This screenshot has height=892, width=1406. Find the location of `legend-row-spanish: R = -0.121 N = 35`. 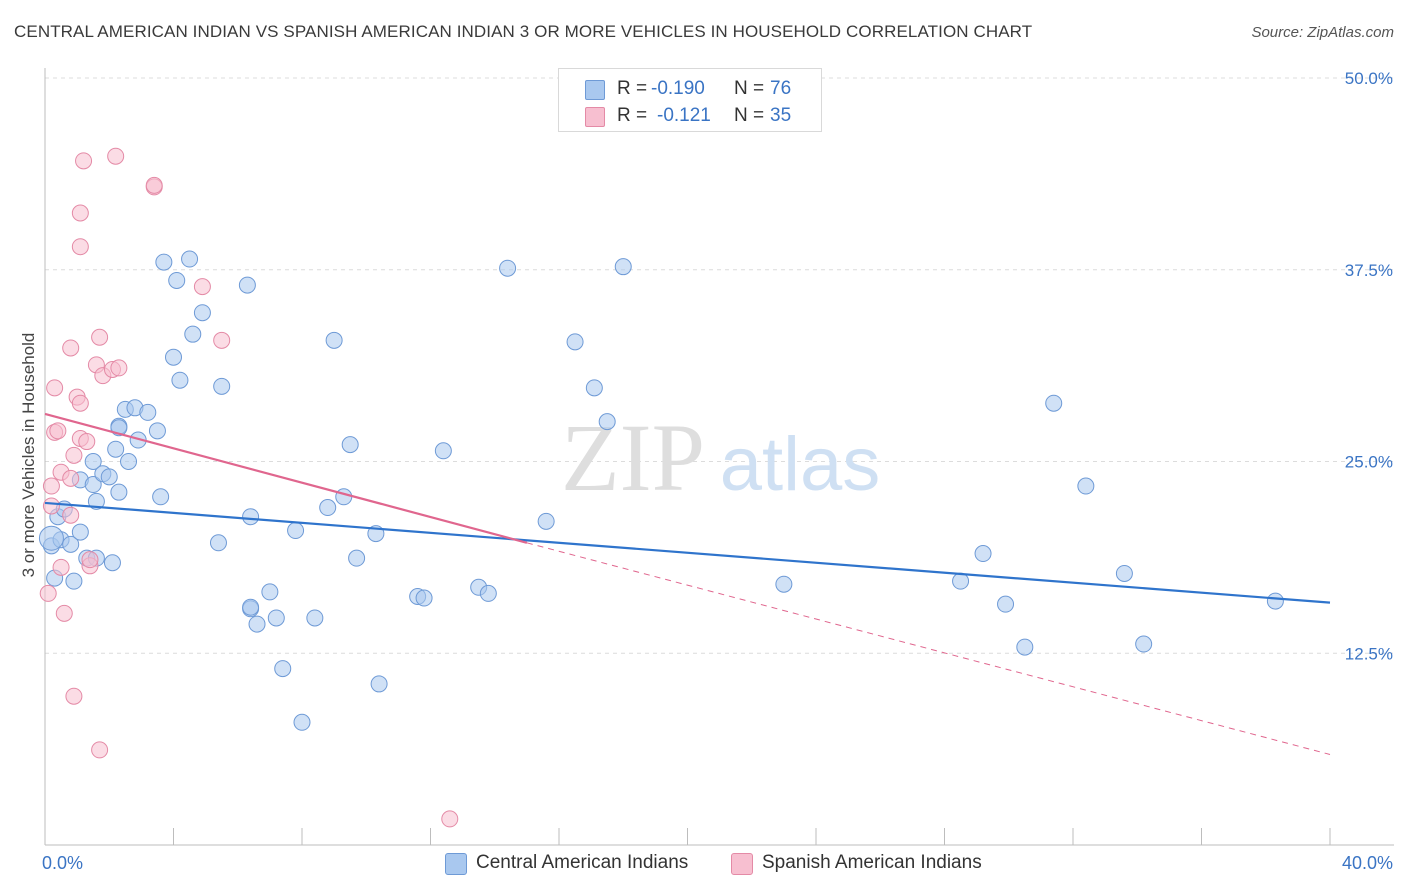

legend-row-spanish: R = -0.121 N = 35 is located at coordinates (690, 116).